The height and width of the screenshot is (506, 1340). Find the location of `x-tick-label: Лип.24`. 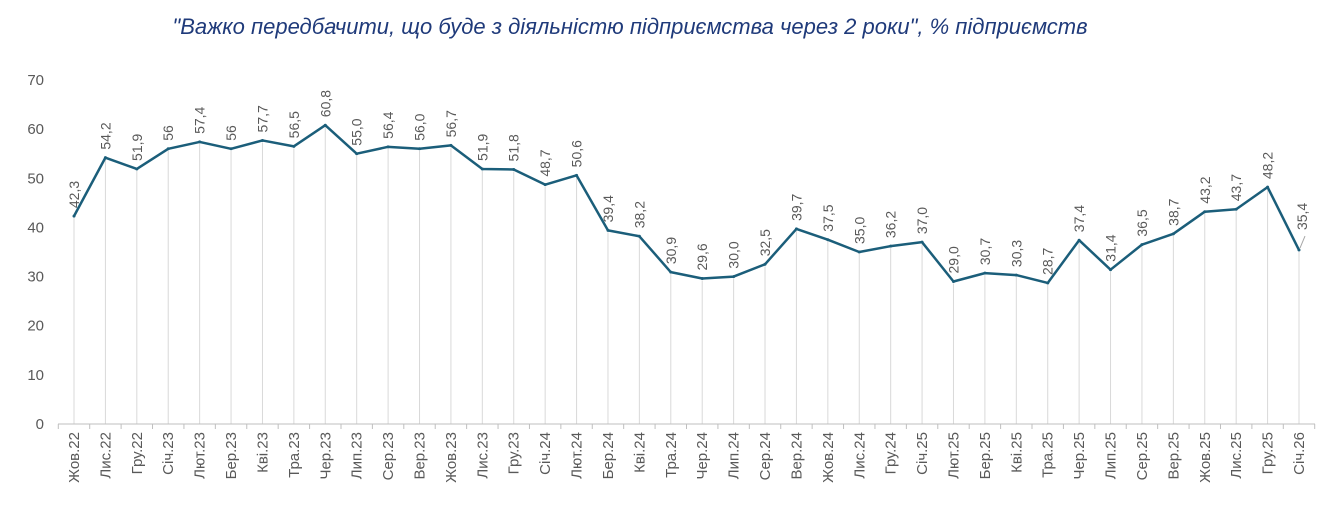

x-tick-label: Лип.24 is located at coordinates (734, 455).